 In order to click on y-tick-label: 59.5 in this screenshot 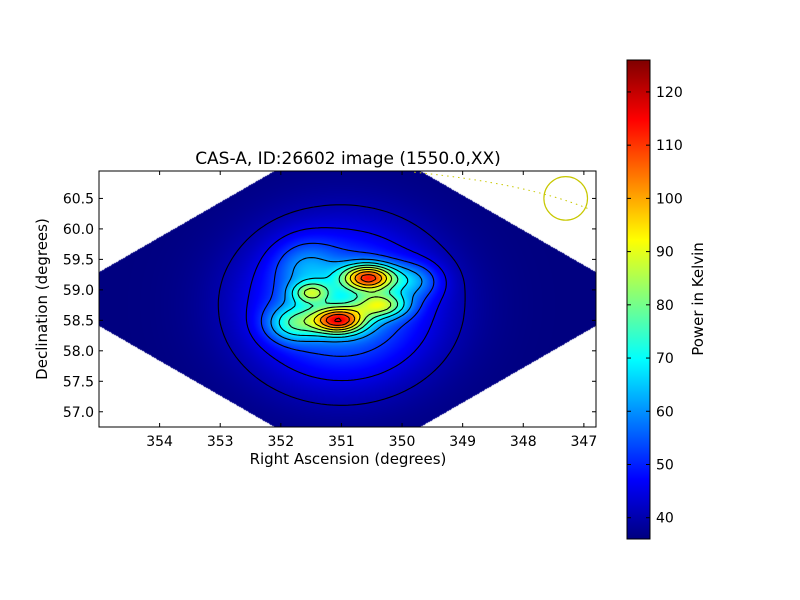, I will do `click(78, 260)`.